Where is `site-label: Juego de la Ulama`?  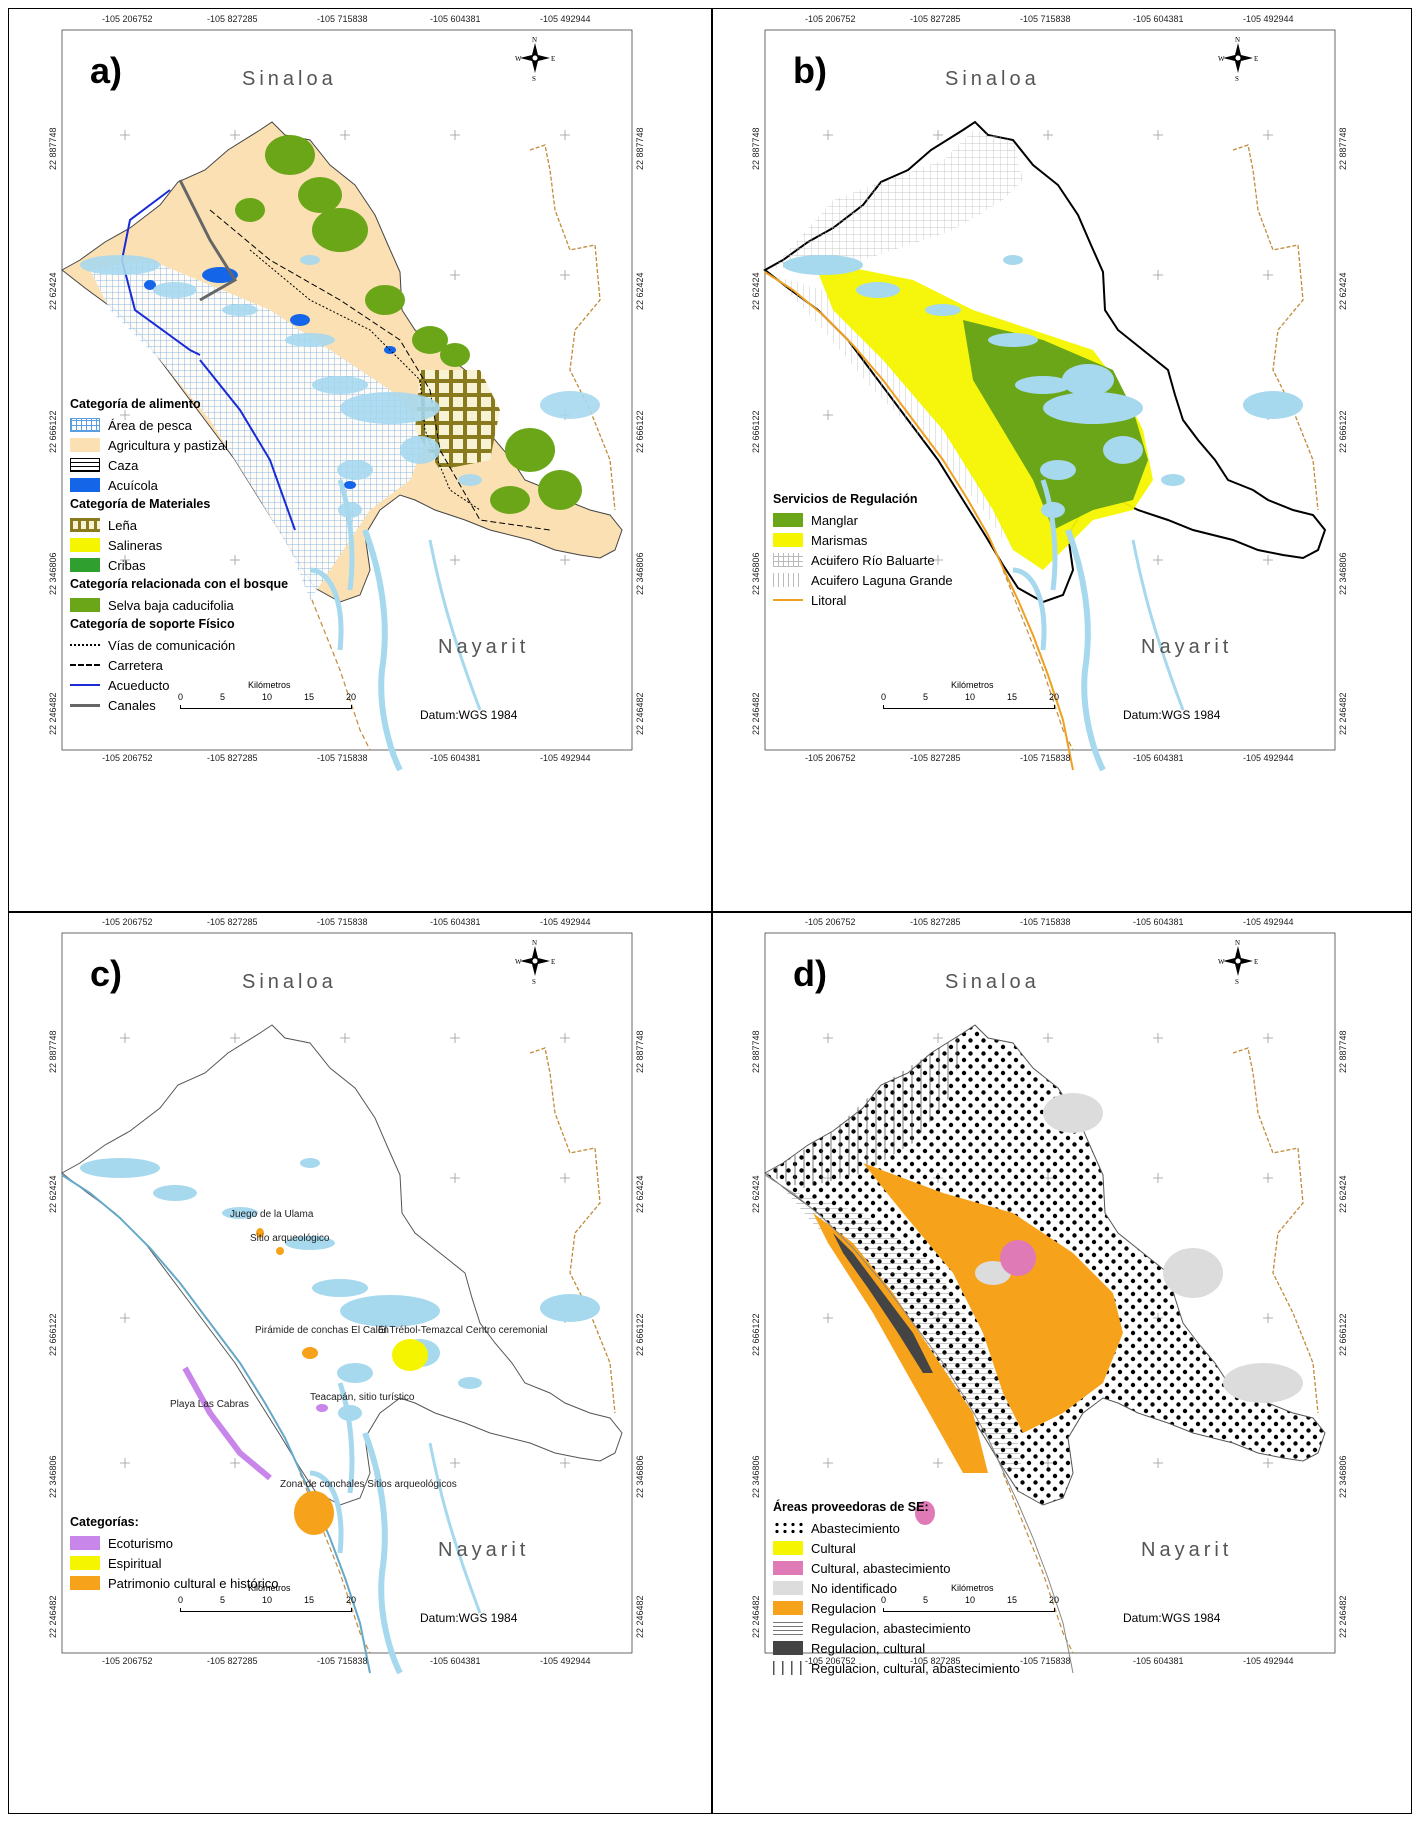 site-label: Juego de la Ulama is located at coordinates (272, 1214).